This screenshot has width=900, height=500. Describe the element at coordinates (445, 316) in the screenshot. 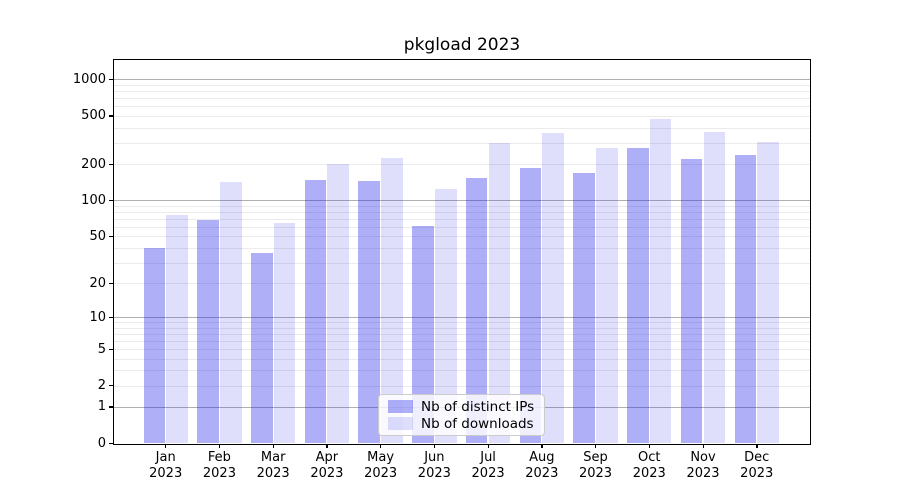

I see `bar-downloads-jun` at that location.